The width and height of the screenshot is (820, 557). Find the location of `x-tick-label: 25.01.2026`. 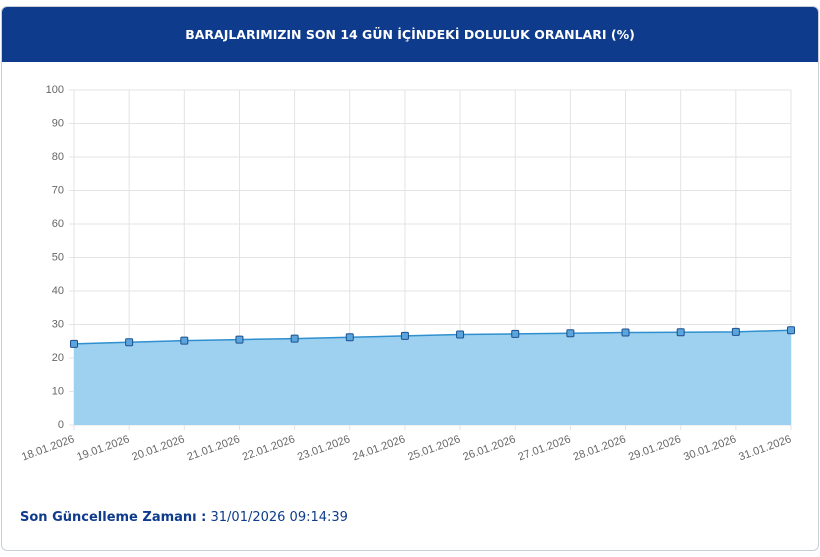

x-tick-label: 25.01.2026 is located at coordinates (434, 448).